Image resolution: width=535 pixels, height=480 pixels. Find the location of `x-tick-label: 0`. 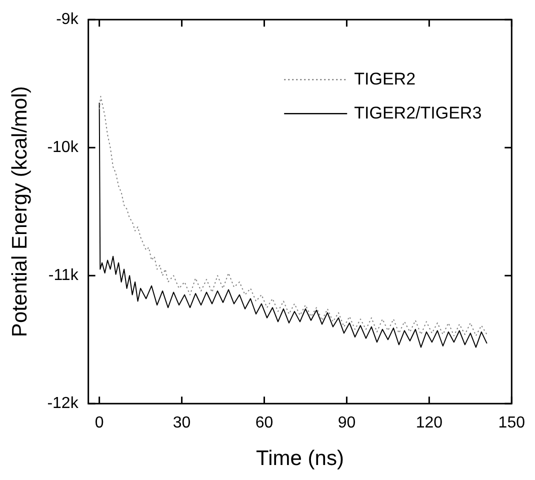

x-tick-label: 0 is located at coordinates (99, 423).